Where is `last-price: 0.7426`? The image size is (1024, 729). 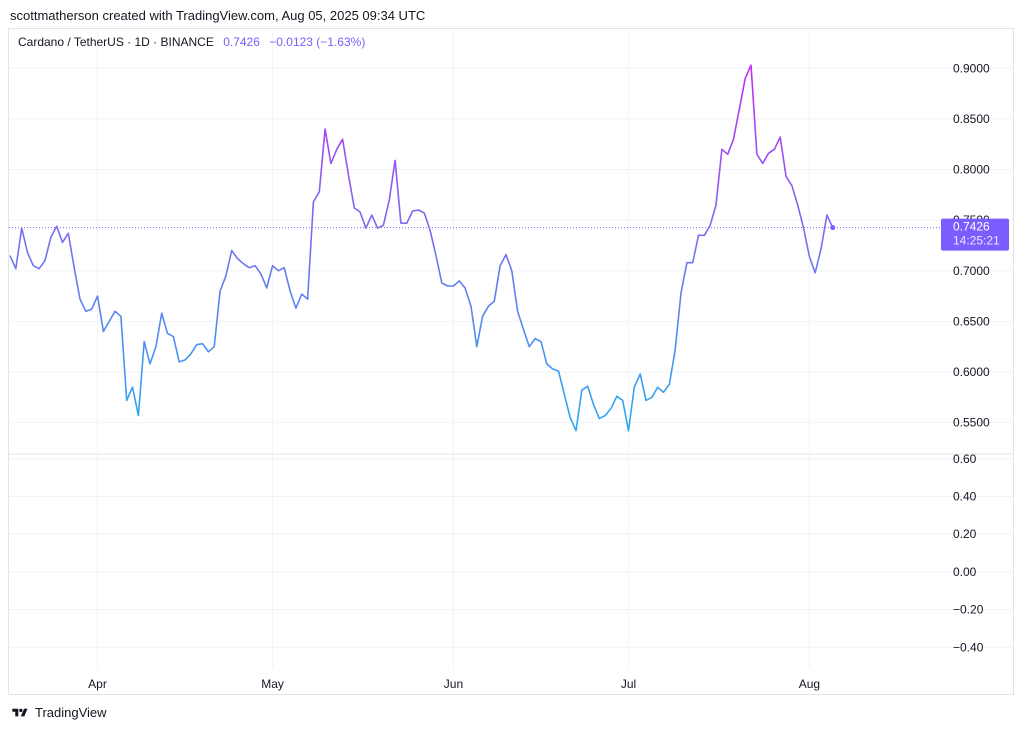
last-price: 0.7426 is located at coordinates (241, 42).